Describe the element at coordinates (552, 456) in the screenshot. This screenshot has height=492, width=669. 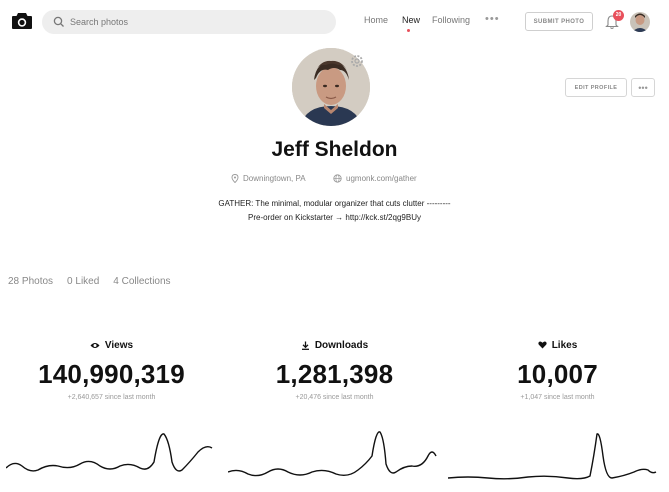
I see `likes-trend-sparkline` at that location.